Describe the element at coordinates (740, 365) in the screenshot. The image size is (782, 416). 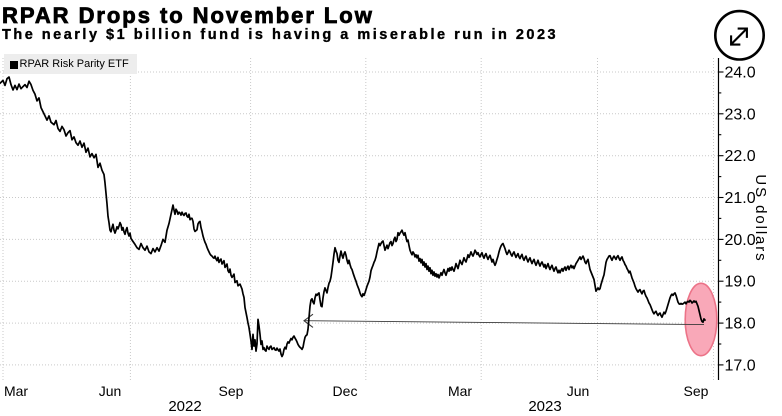
I see `svg-text: 17.0` at that location.